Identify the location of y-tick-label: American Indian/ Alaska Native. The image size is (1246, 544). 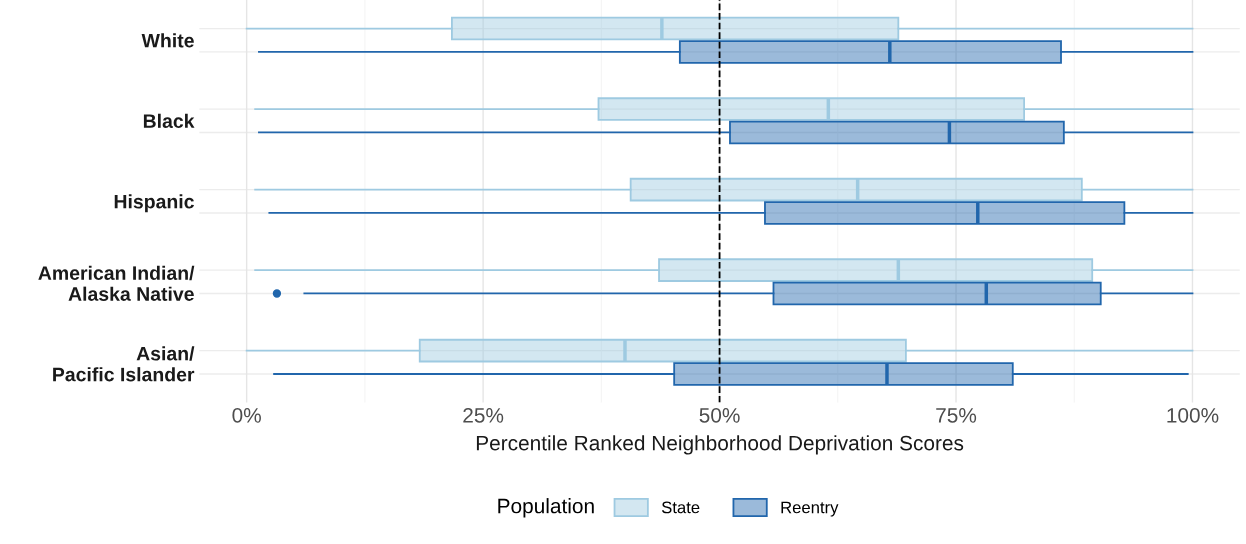
(116, 283).